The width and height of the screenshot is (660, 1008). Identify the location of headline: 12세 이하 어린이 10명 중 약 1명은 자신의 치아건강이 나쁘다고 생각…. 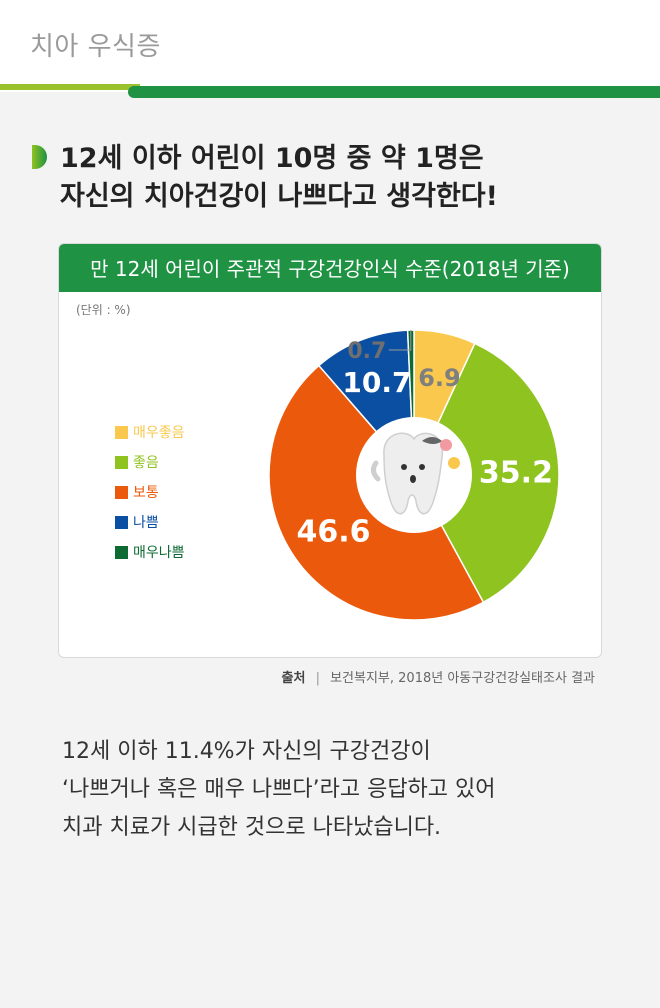
(279, 178).